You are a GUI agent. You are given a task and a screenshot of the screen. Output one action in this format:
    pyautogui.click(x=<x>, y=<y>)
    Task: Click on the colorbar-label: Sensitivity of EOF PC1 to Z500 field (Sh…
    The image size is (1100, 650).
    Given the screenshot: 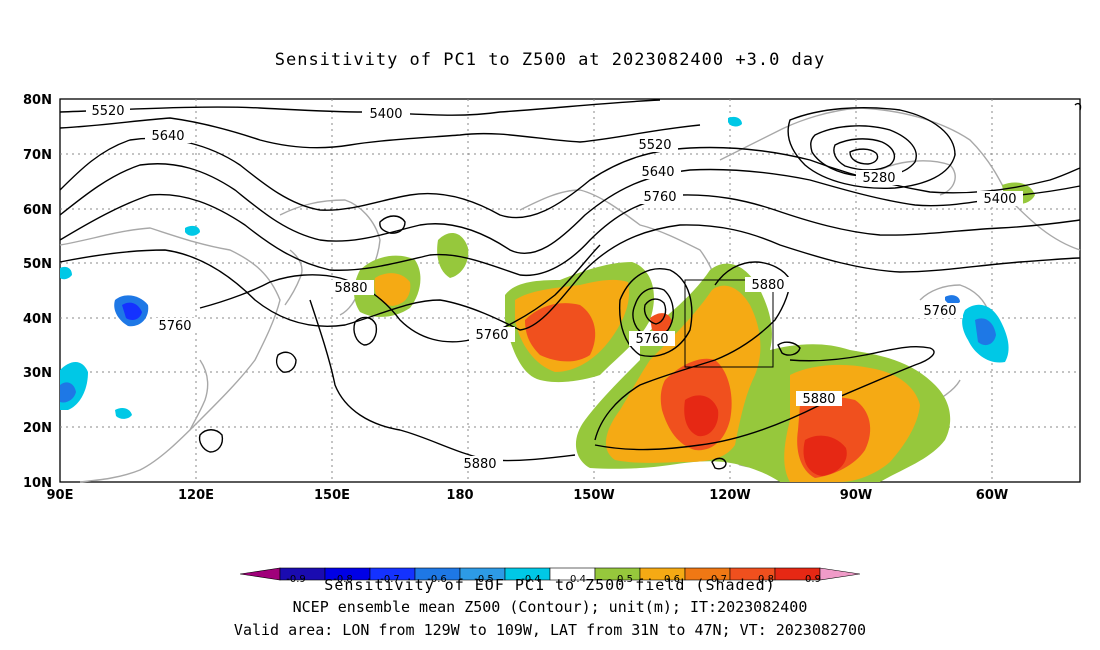 What is the action you would take?
    pyautogui.click(x=550, y=585)
    